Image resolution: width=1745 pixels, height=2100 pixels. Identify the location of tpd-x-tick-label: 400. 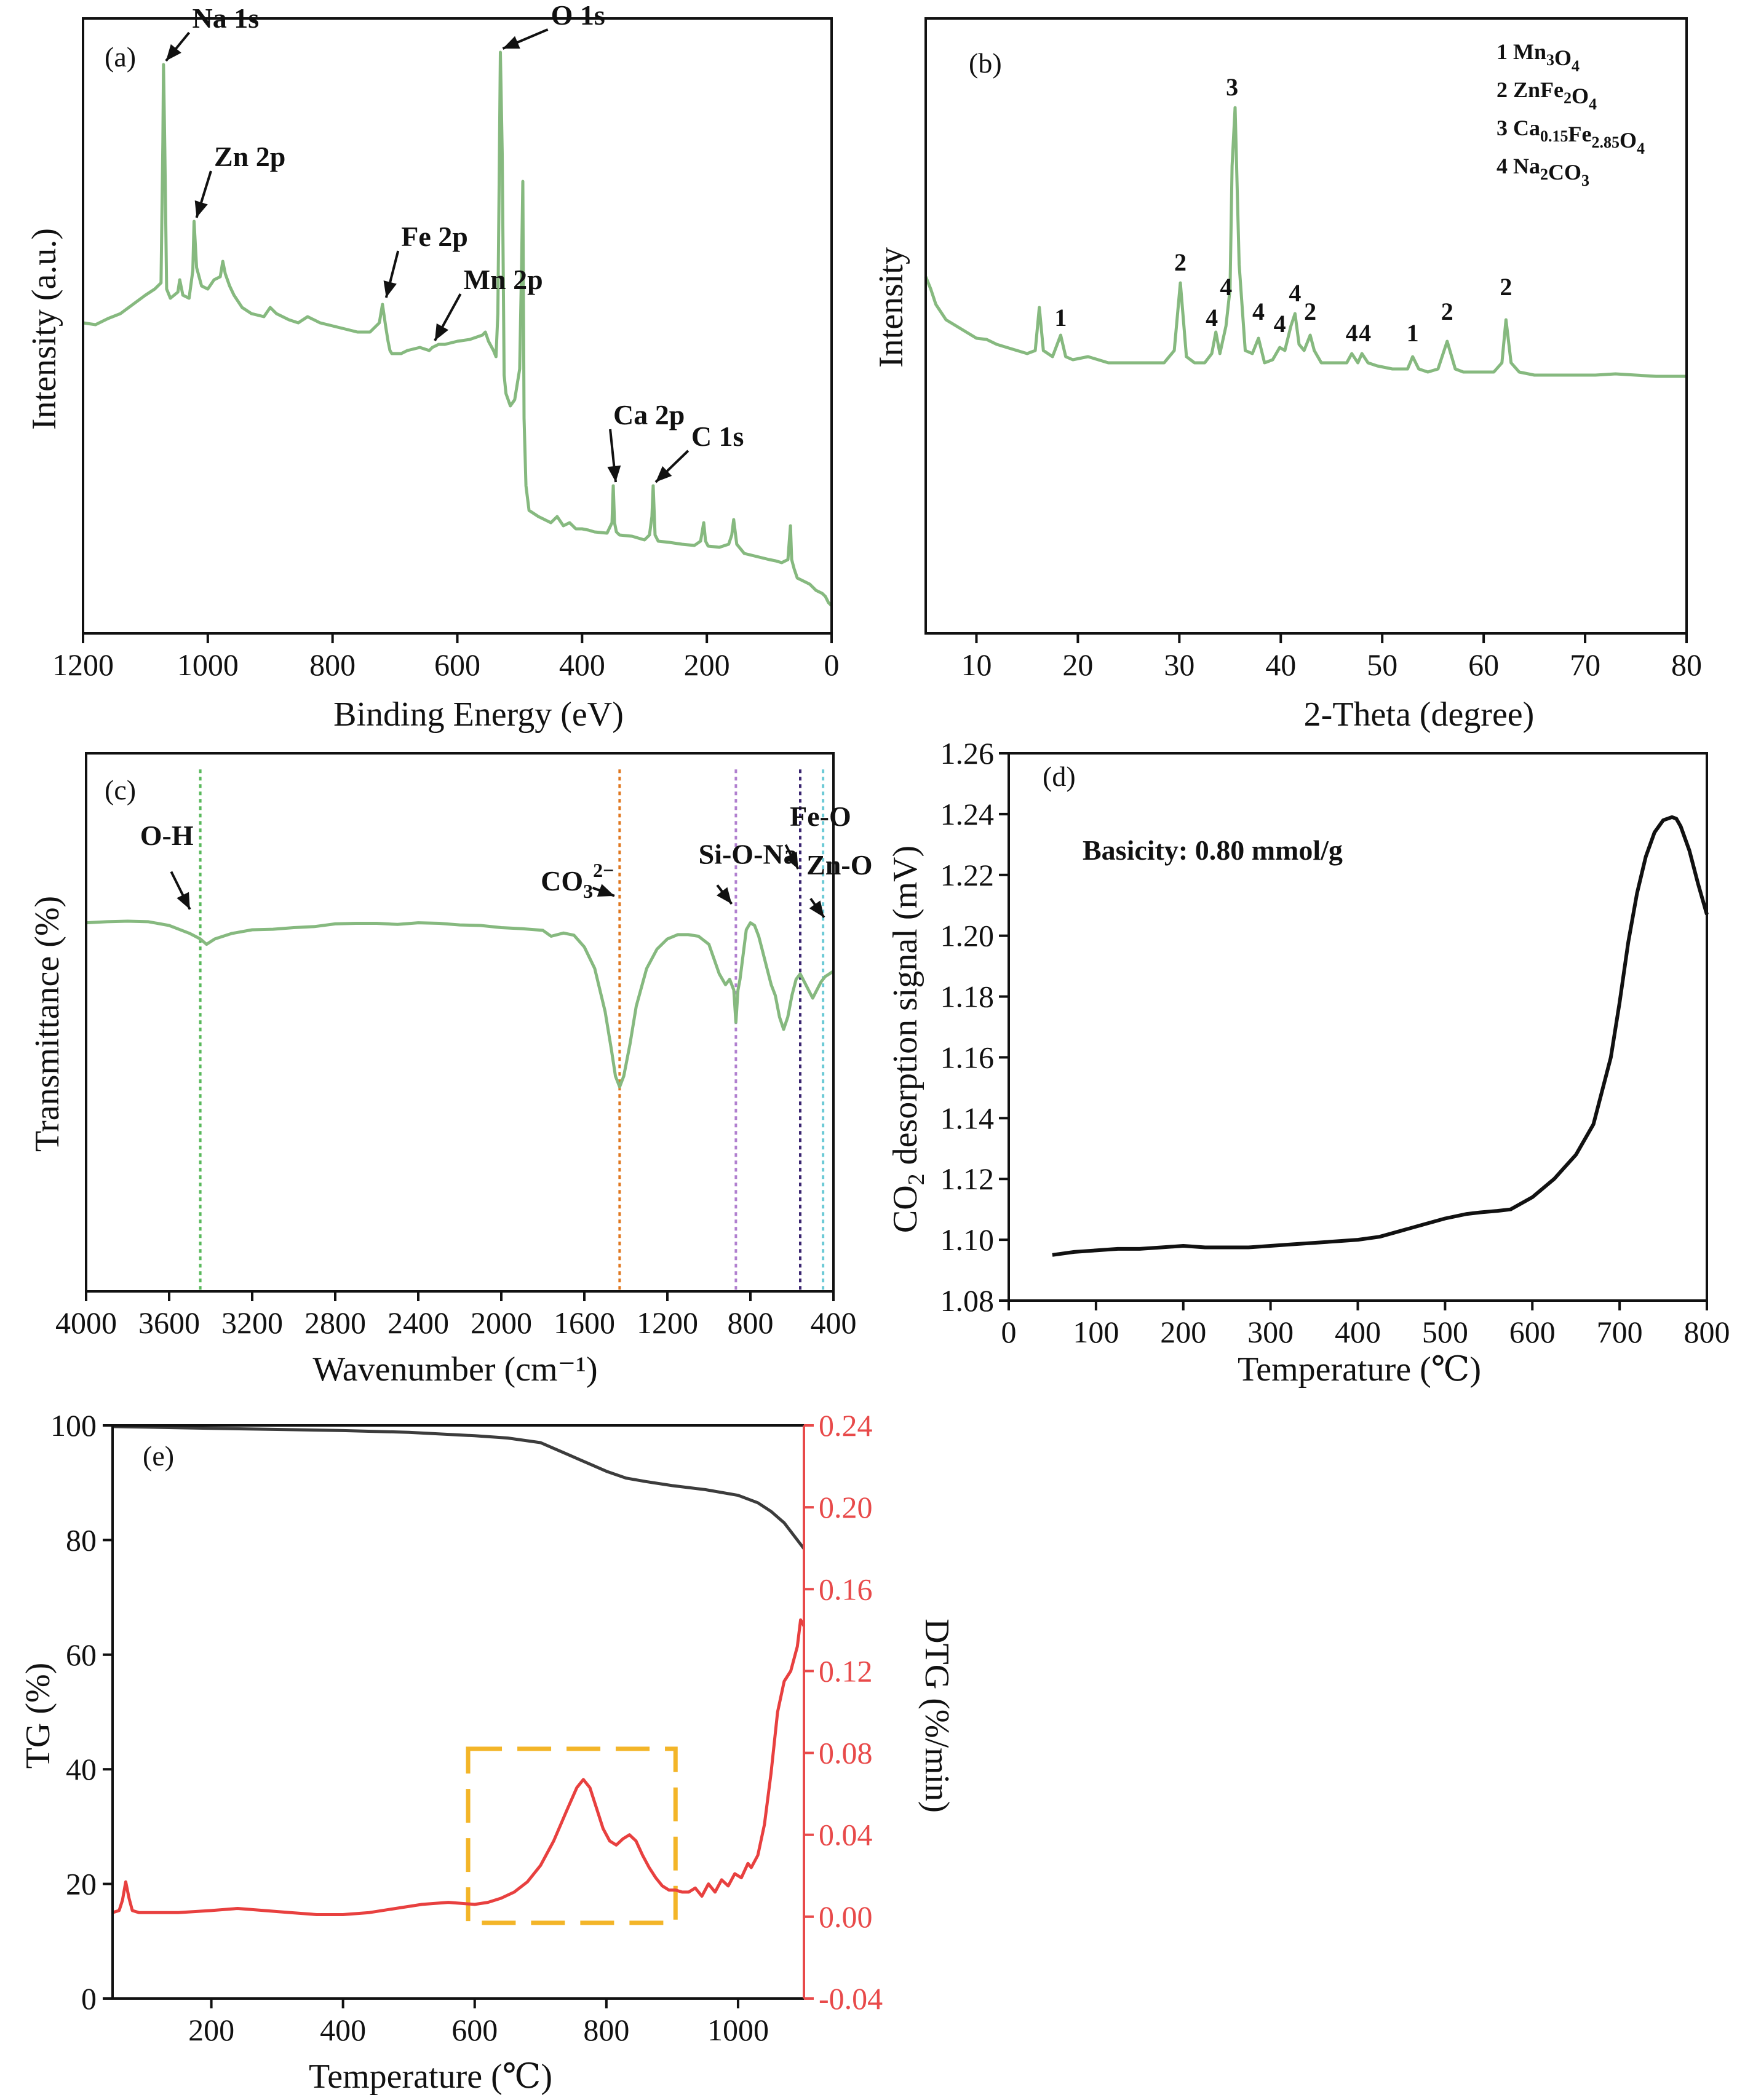
(1358, 1332).